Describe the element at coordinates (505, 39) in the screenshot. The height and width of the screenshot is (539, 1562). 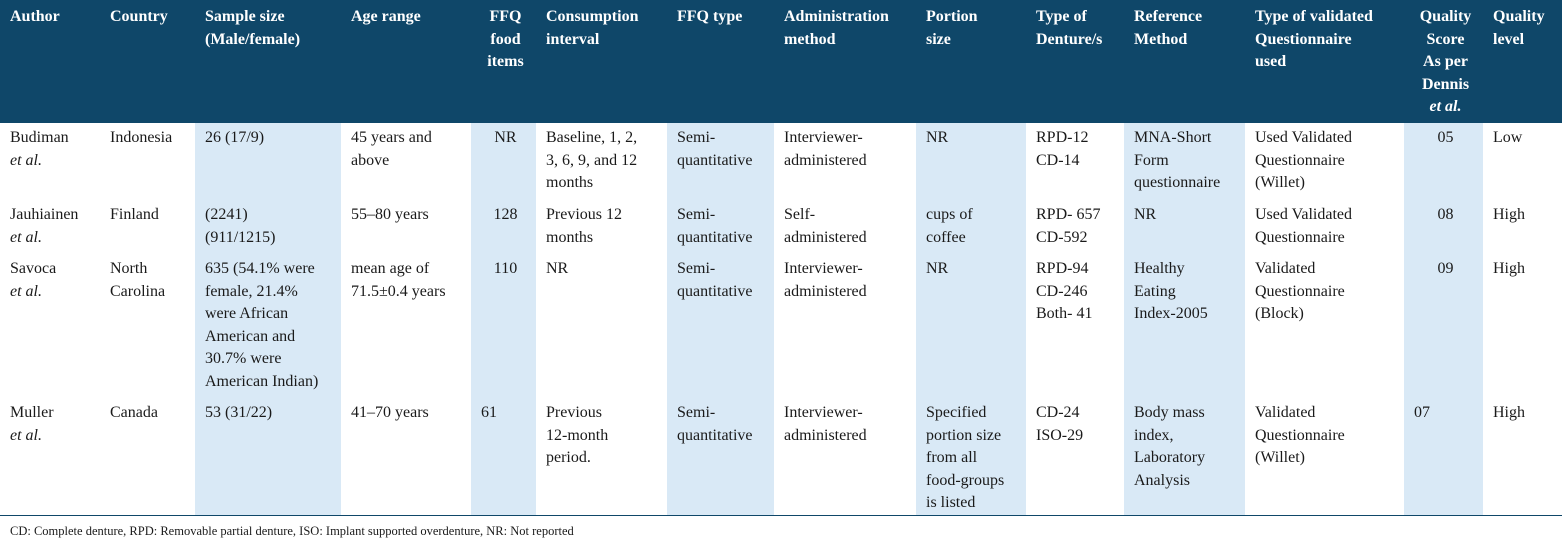
I see `header-ffq-items: FFQ food items` at that location.